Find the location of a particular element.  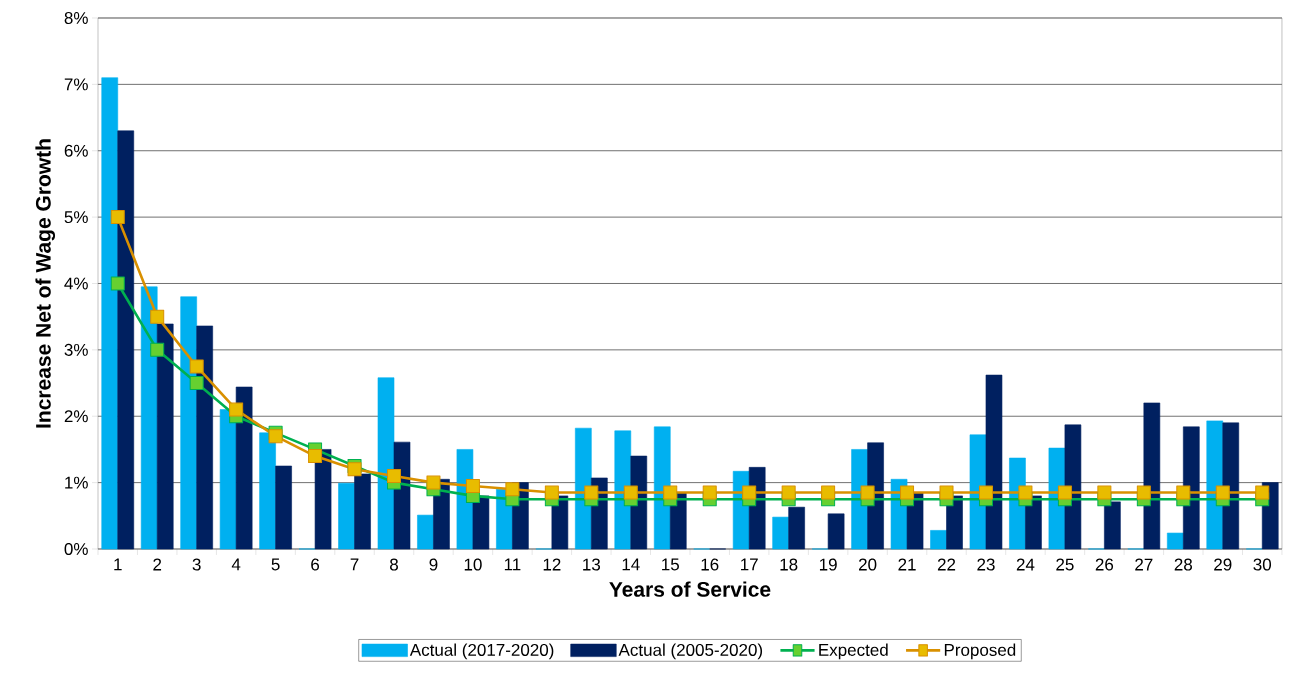

x-tick-label: 5 is located at coordinates (275, 564).